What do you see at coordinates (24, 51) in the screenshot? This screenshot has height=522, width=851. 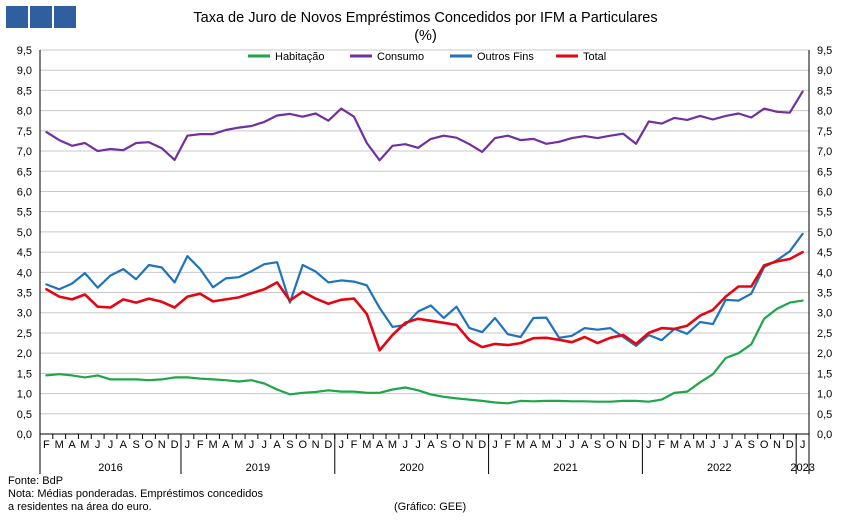 I see `y-tick-label-left: 9,5` at bounding box center [24, 51].